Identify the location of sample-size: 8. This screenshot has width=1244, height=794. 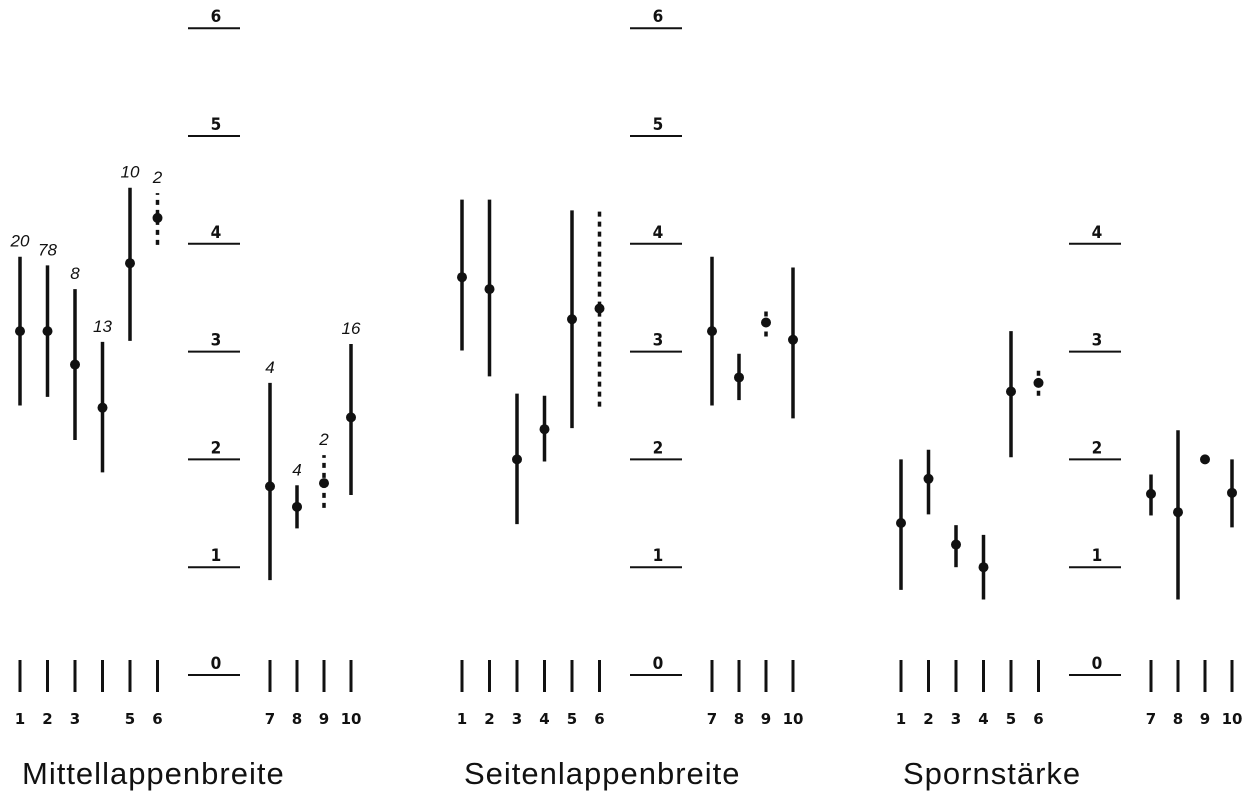
(75, 273).